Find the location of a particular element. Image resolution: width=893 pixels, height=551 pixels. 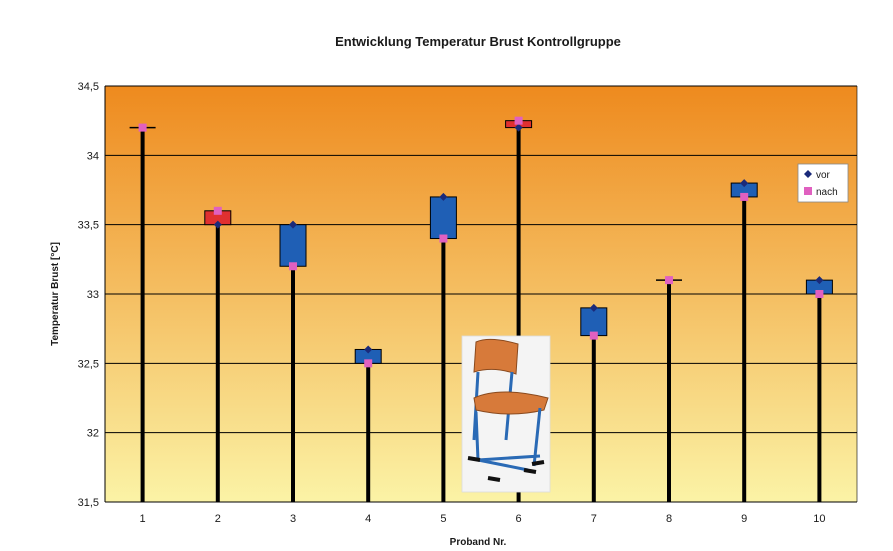

chair-backrest is located at coordinates (496, 356).